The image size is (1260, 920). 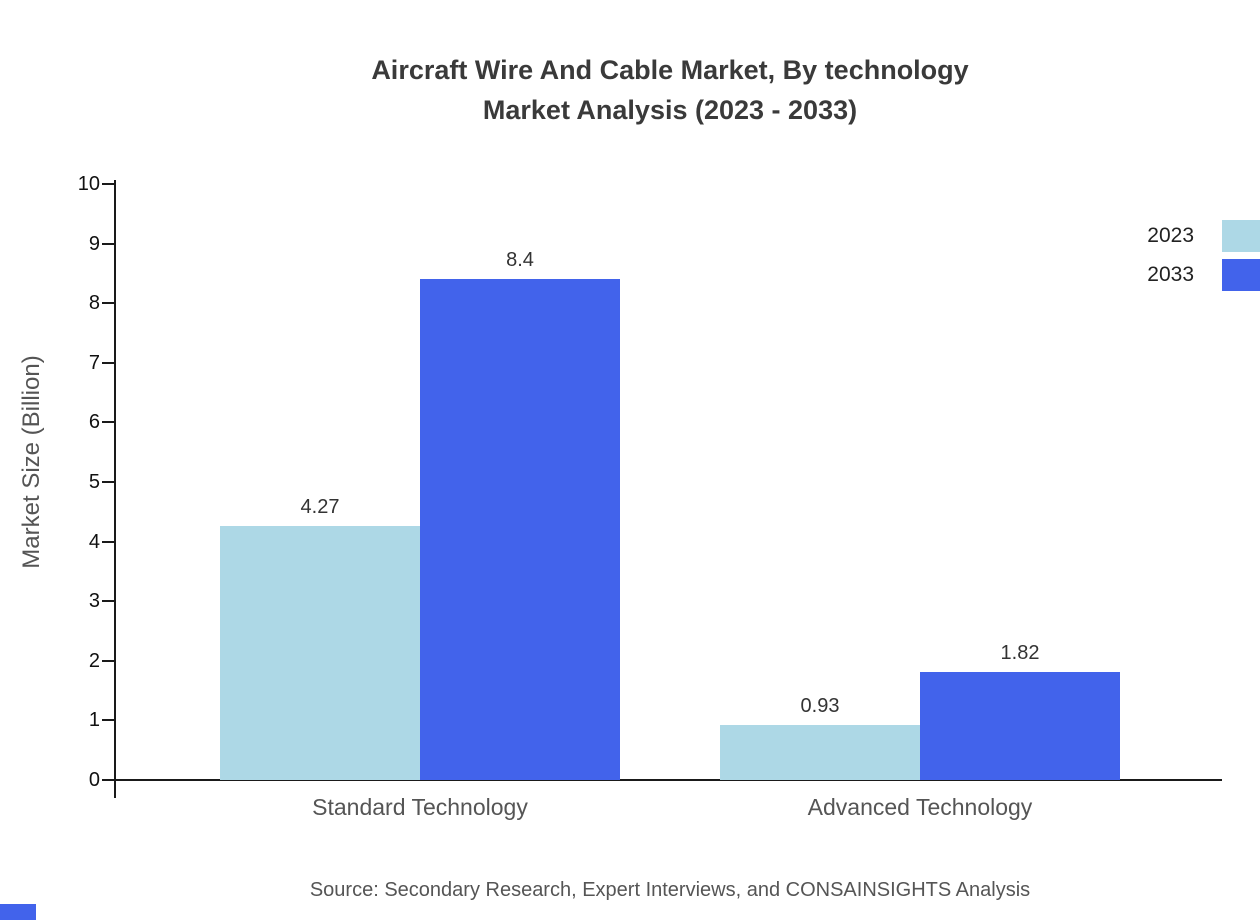 I want to click on legend-item-2023: 2023, so click(x=1203, y=236).